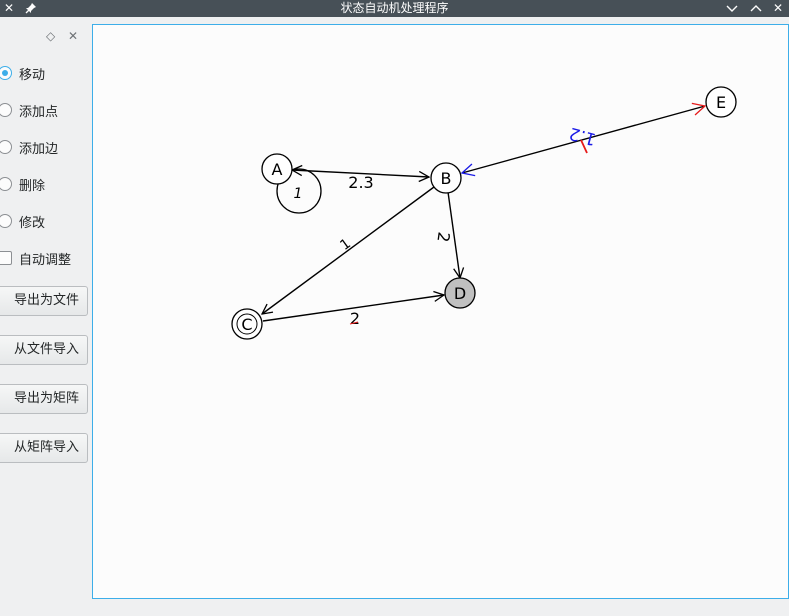  I want to click on node-e: E, so click(721, 102).